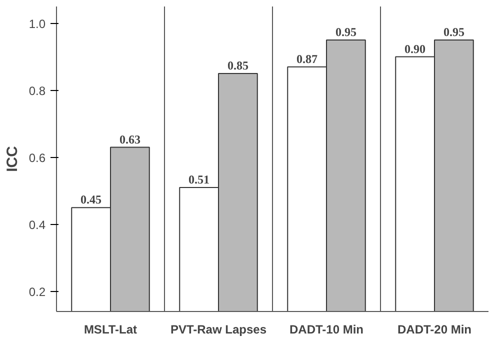 This screenshot has width=496, height=339. Describe the element at coordinates (37, 157) in the screenshot. I see `y-tick-label: 0.6` at that location.